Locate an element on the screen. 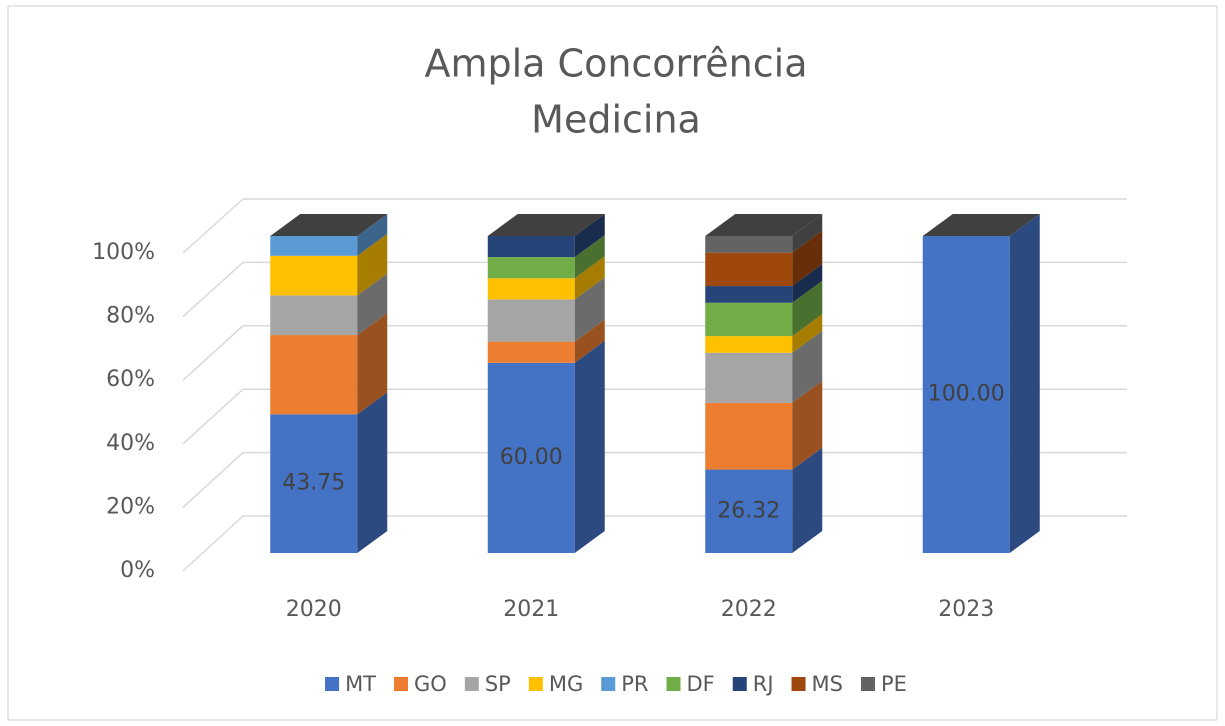  data-label: 60.00 is located at coordinates (531, 457).